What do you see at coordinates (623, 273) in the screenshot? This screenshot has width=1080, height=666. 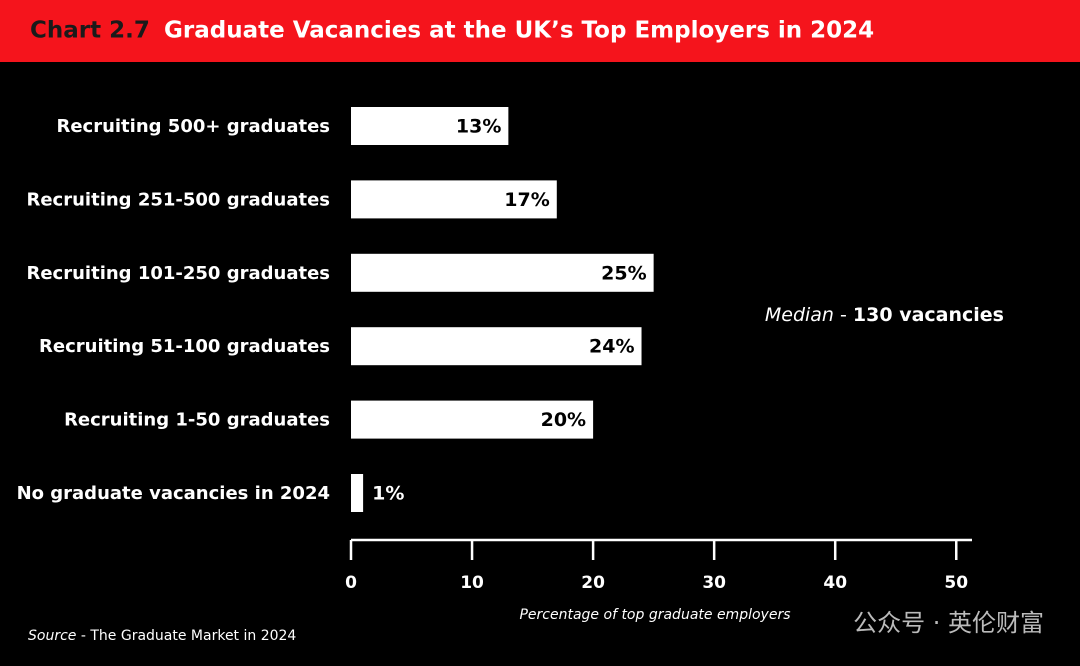 I see `value-label: 25%` at bounding box center [623, 273].